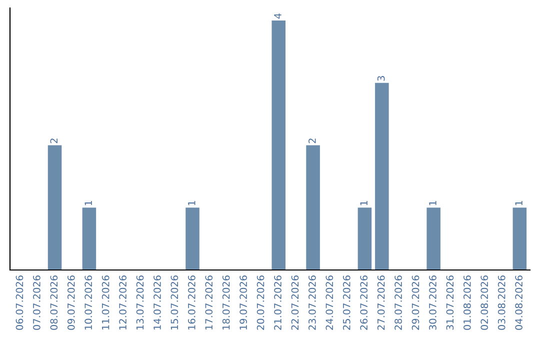 The width and height of the screenshot is (540, 340). What do you see at coordinates (106, 302) in the screenshot?
I see `x-tick-label: 11.07.2026` at bounding box center [106, 302].